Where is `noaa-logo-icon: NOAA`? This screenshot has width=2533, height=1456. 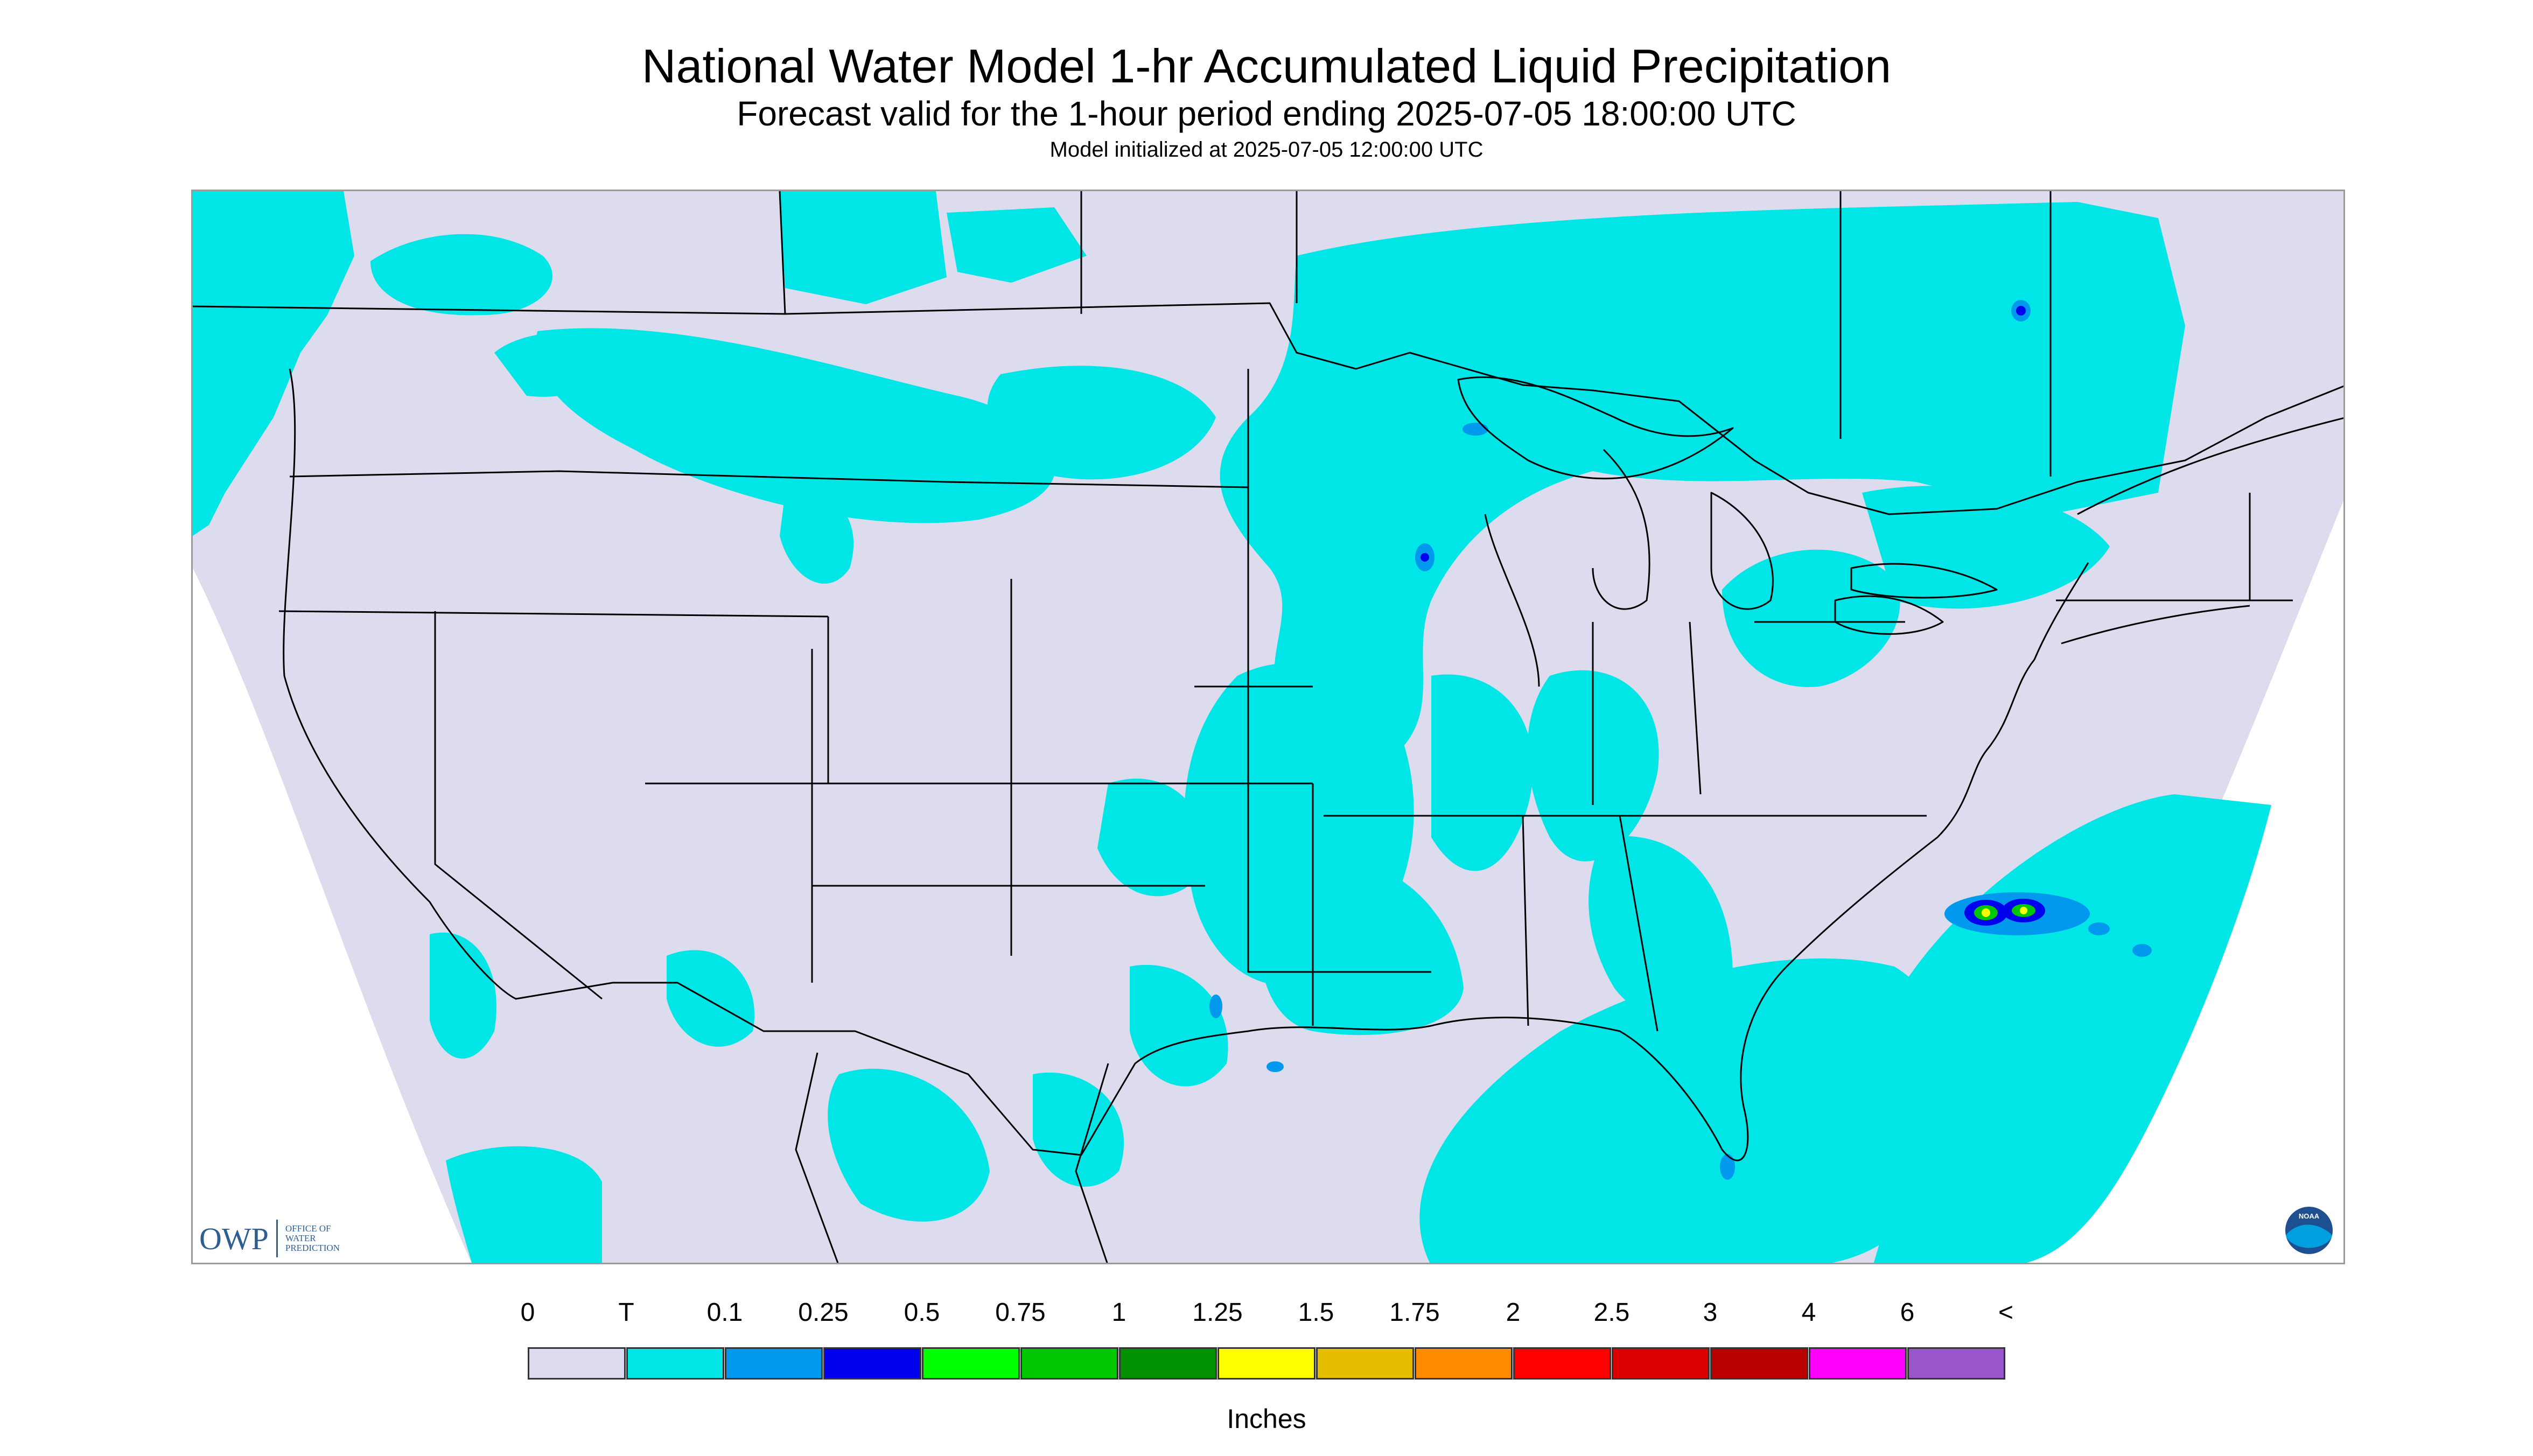 noaa-logo-icon: NOAA is located at coordinates (2309, 1230).